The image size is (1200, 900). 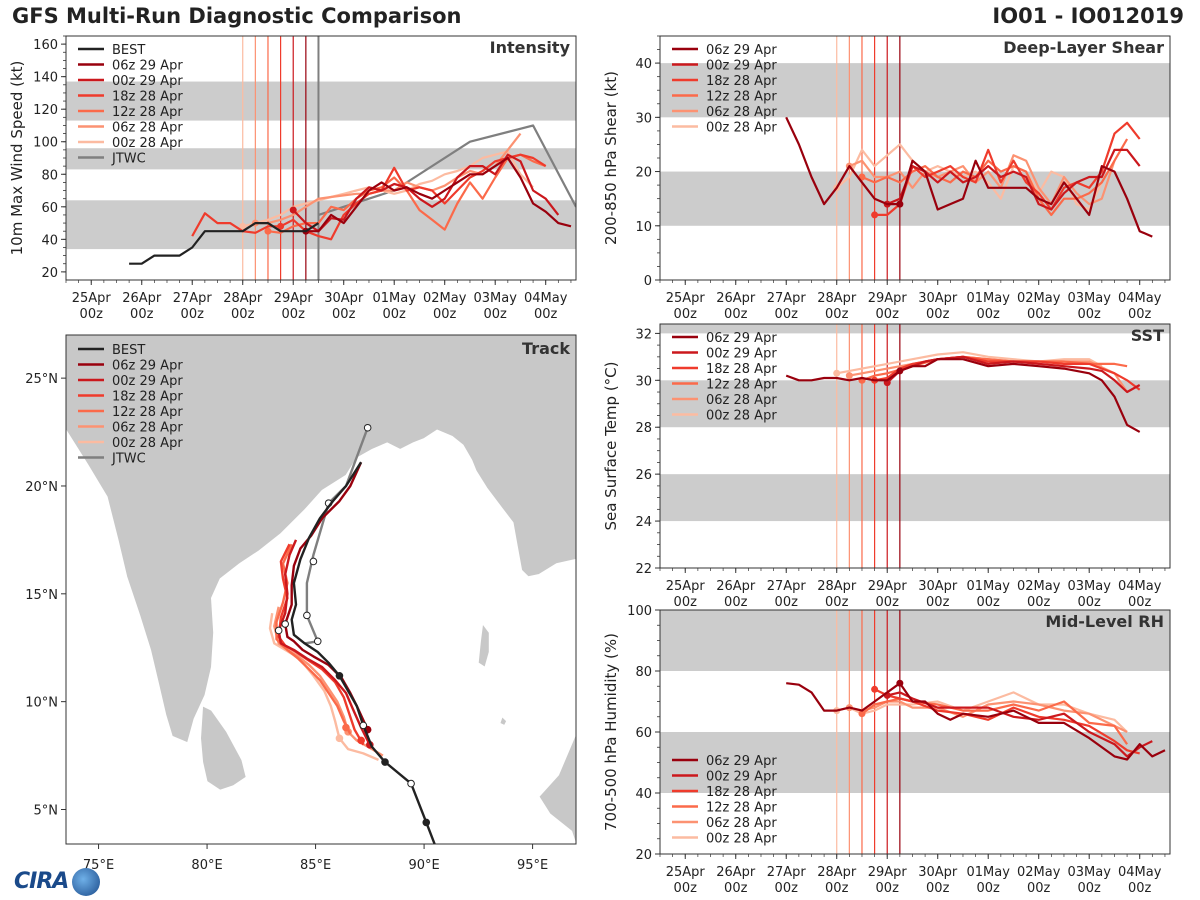 What do you see at coordinates (321, 158) in the screenshot?
I see `intensity-plot-area` at bounding box center [321, 158].